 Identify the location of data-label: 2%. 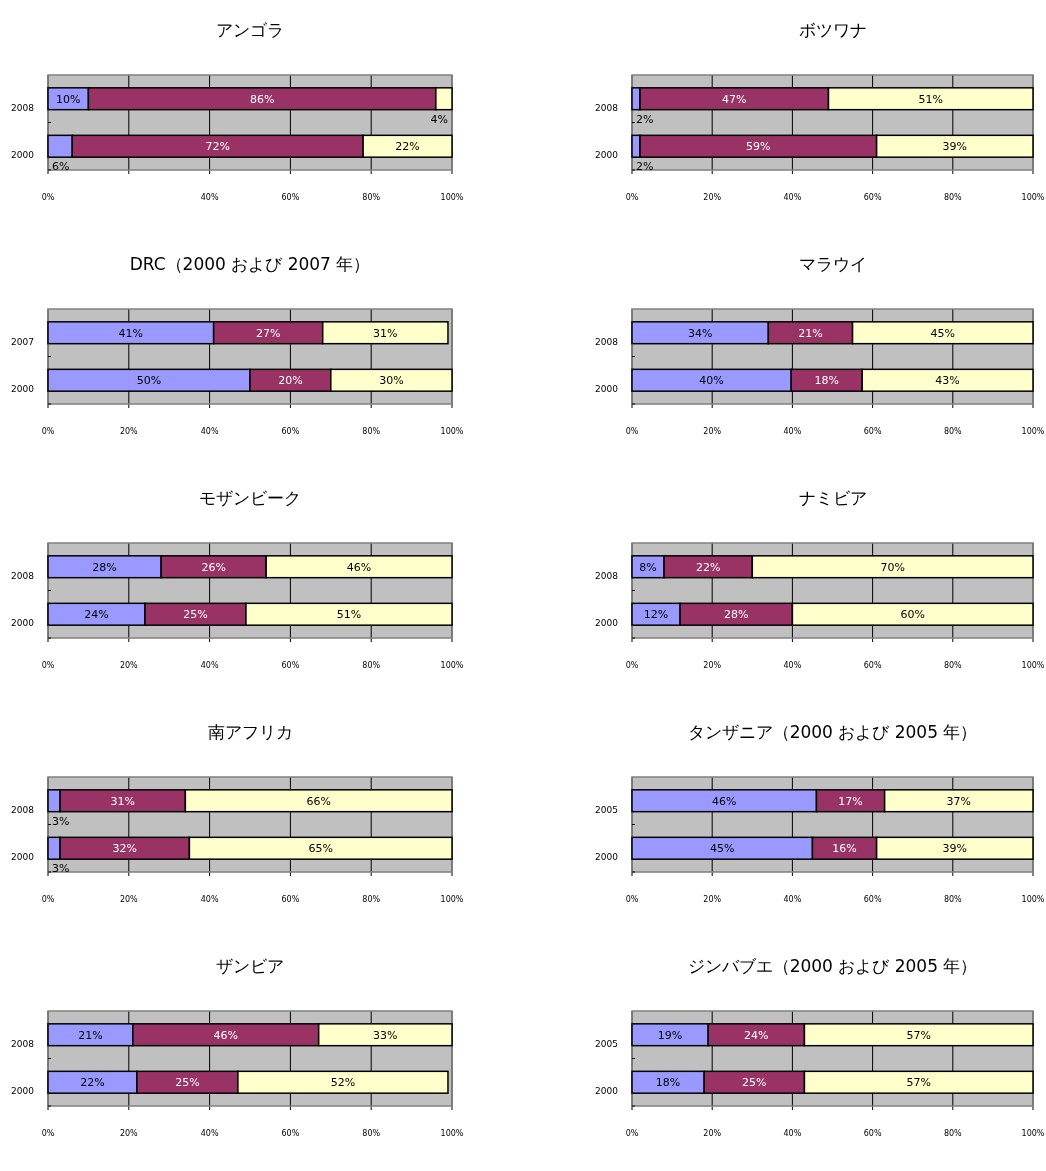
(645, 167).